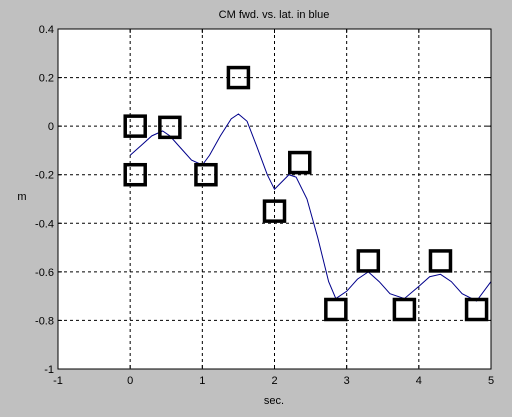  Describe the element at coordinates (202, 381) in the screenshot. I see `x-tick-label: 1` at that location.